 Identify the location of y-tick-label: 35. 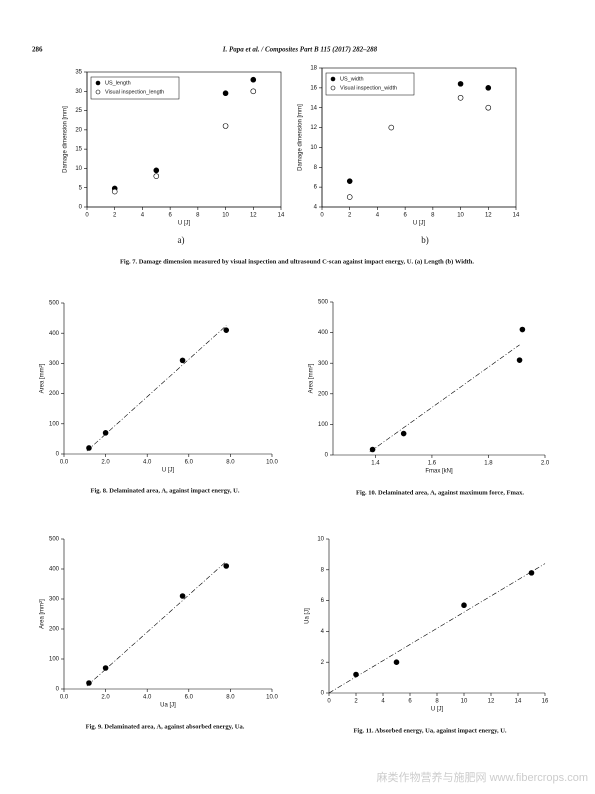
(78, 73).